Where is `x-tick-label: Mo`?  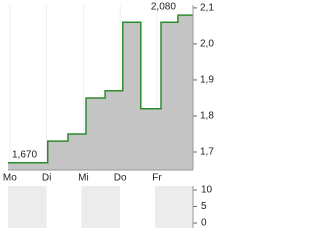 x-tick-label: Mo is located at coordinates (10, 178).